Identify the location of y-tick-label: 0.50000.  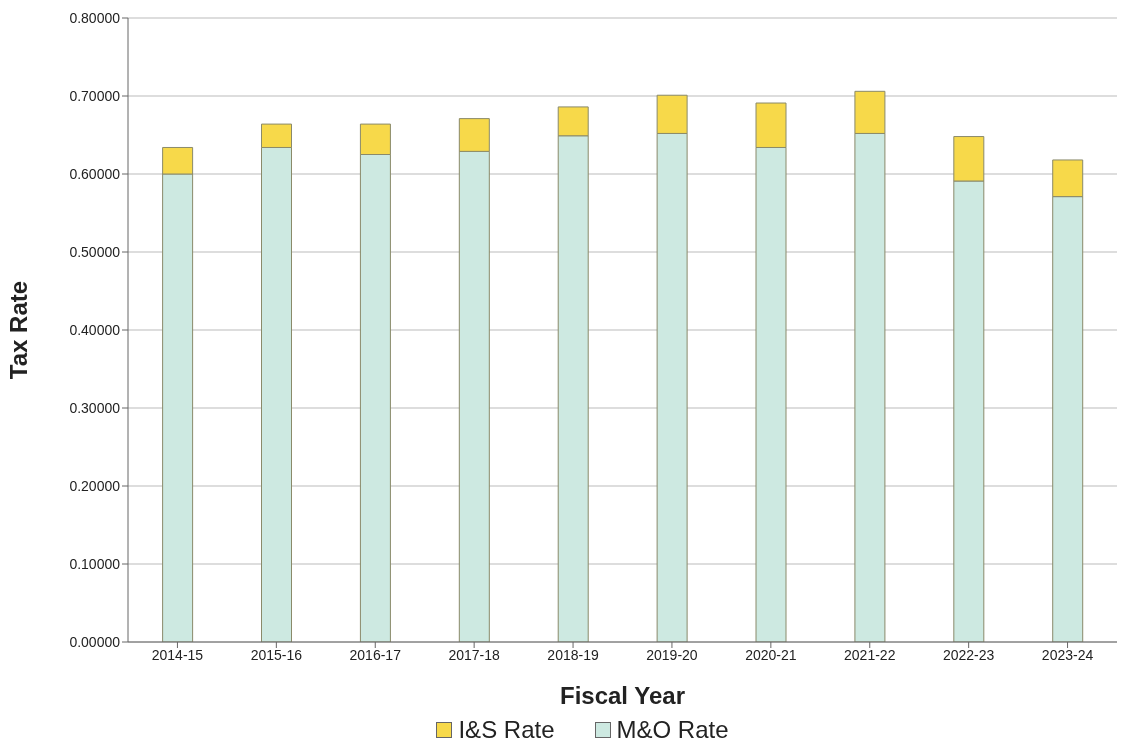
(95, 251).